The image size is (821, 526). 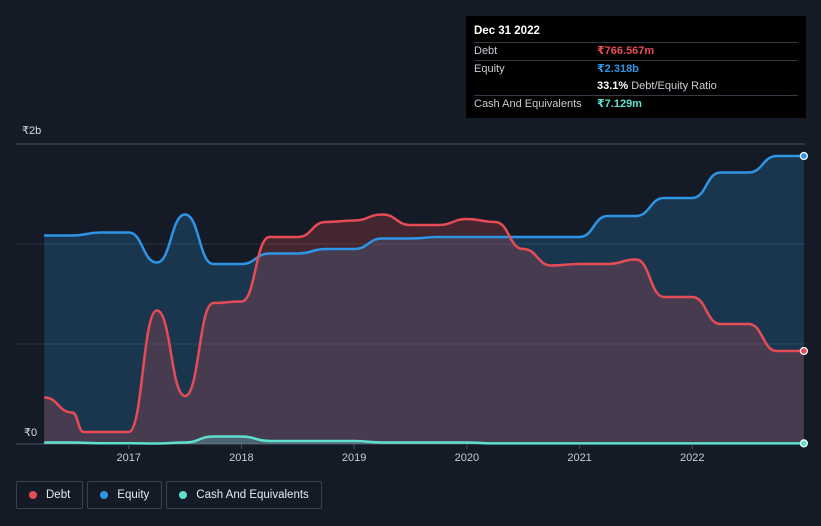 What do you see at coordinates (31, 131) in the screenshot?
I see `y-tick-label-top: ₹2b` at bounding box center [31, 131].